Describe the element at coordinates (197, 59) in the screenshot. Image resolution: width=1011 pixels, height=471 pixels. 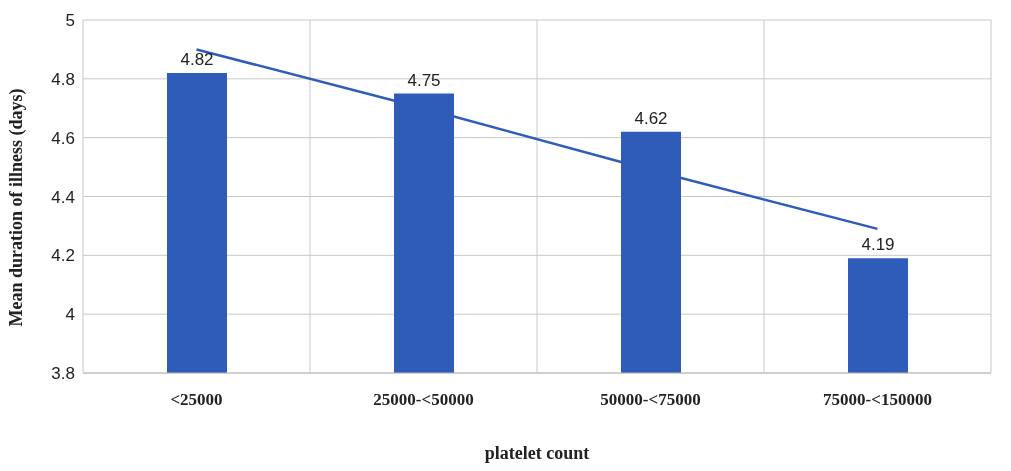
I see `data-label: 4.82` at that location.